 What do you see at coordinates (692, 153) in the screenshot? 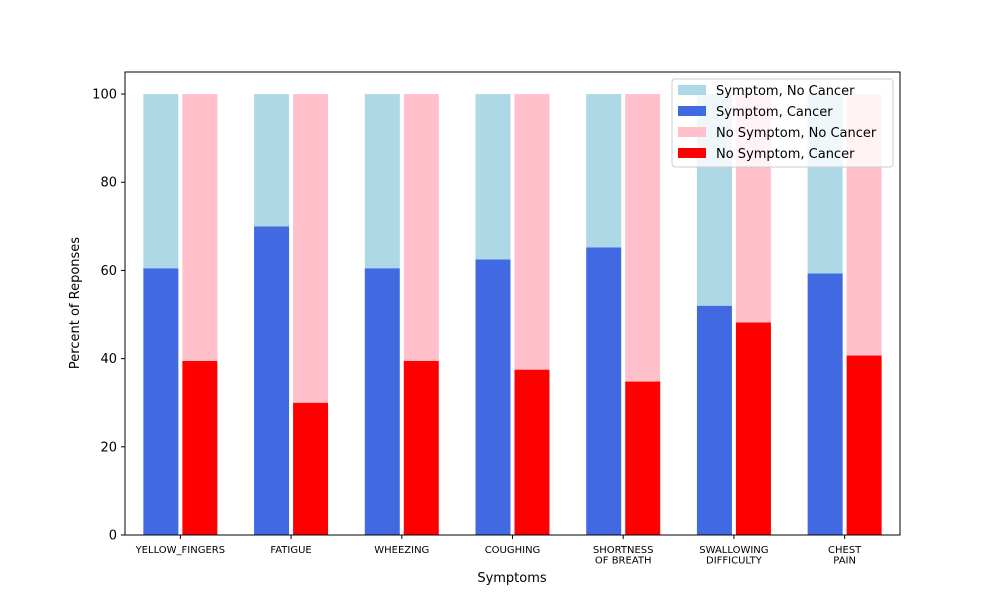
I see `legend-swatch-no-symptom-cancer` at bounding box center [692, 153].